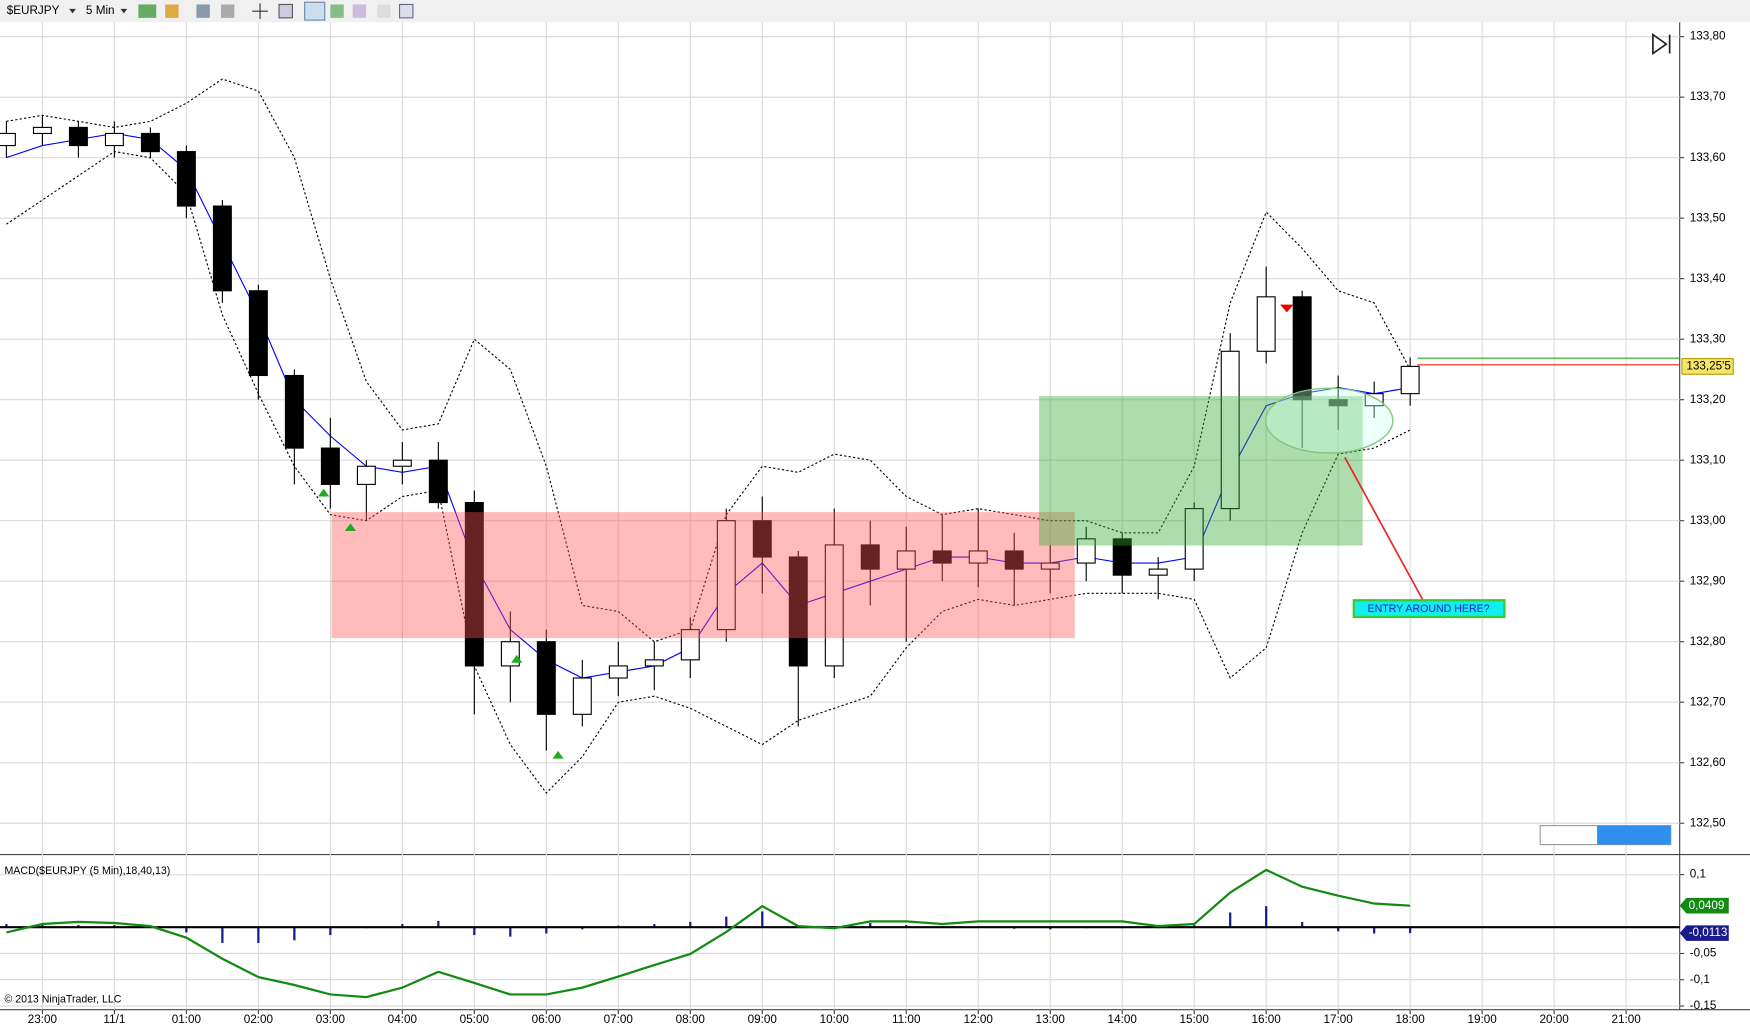 The width and height of the screenshot is (1750, 1032). I want to click on properties-button, so click(315, 11).